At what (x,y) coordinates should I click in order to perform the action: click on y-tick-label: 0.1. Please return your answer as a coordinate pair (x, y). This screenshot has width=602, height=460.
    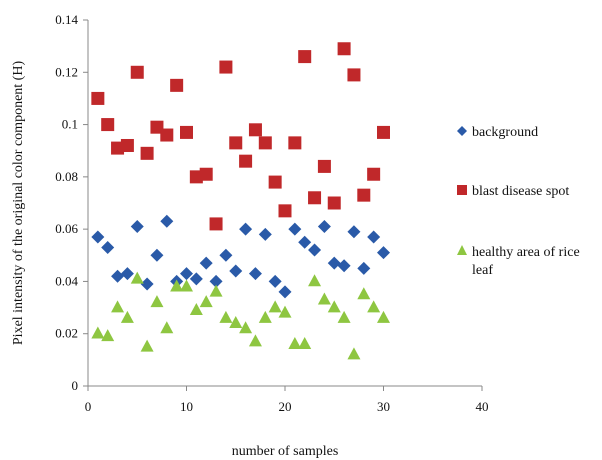
    Looking at the image, I should click on (70, 124).